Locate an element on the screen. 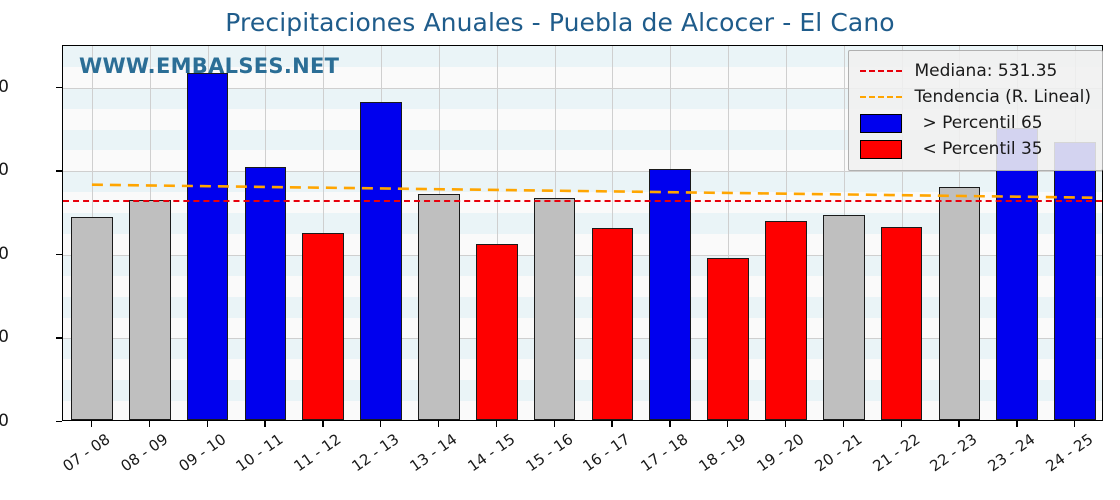 The height and width of the screenshot is (500, 1120). legend-item: Mediana: 531.35 is located at coordinates (975, 71).